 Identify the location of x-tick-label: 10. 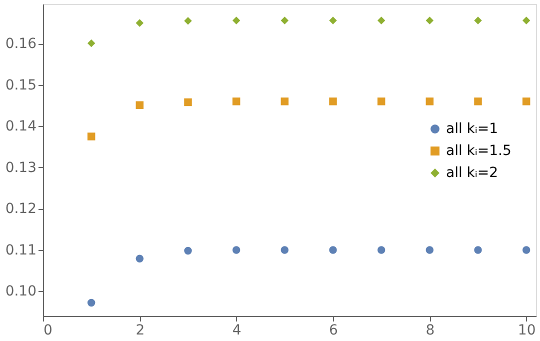
(527, 330).